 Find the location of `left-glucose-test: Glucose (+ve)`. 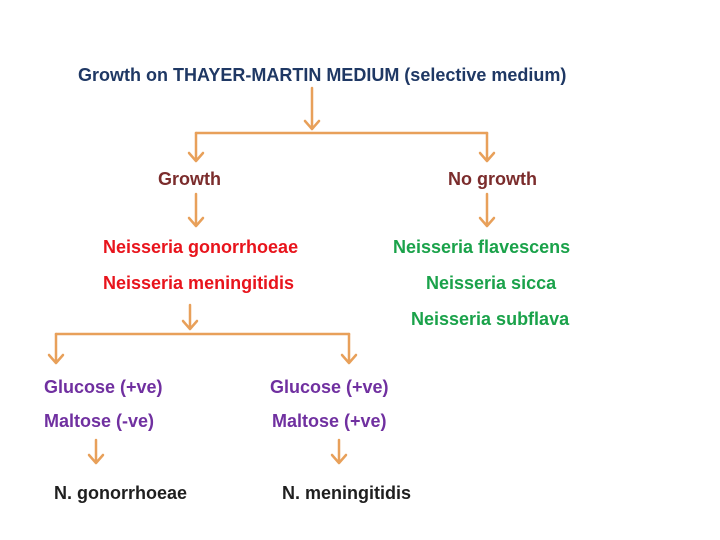

left-glucose-test: Glucose (+ve) is located at coordinates (103, 387).